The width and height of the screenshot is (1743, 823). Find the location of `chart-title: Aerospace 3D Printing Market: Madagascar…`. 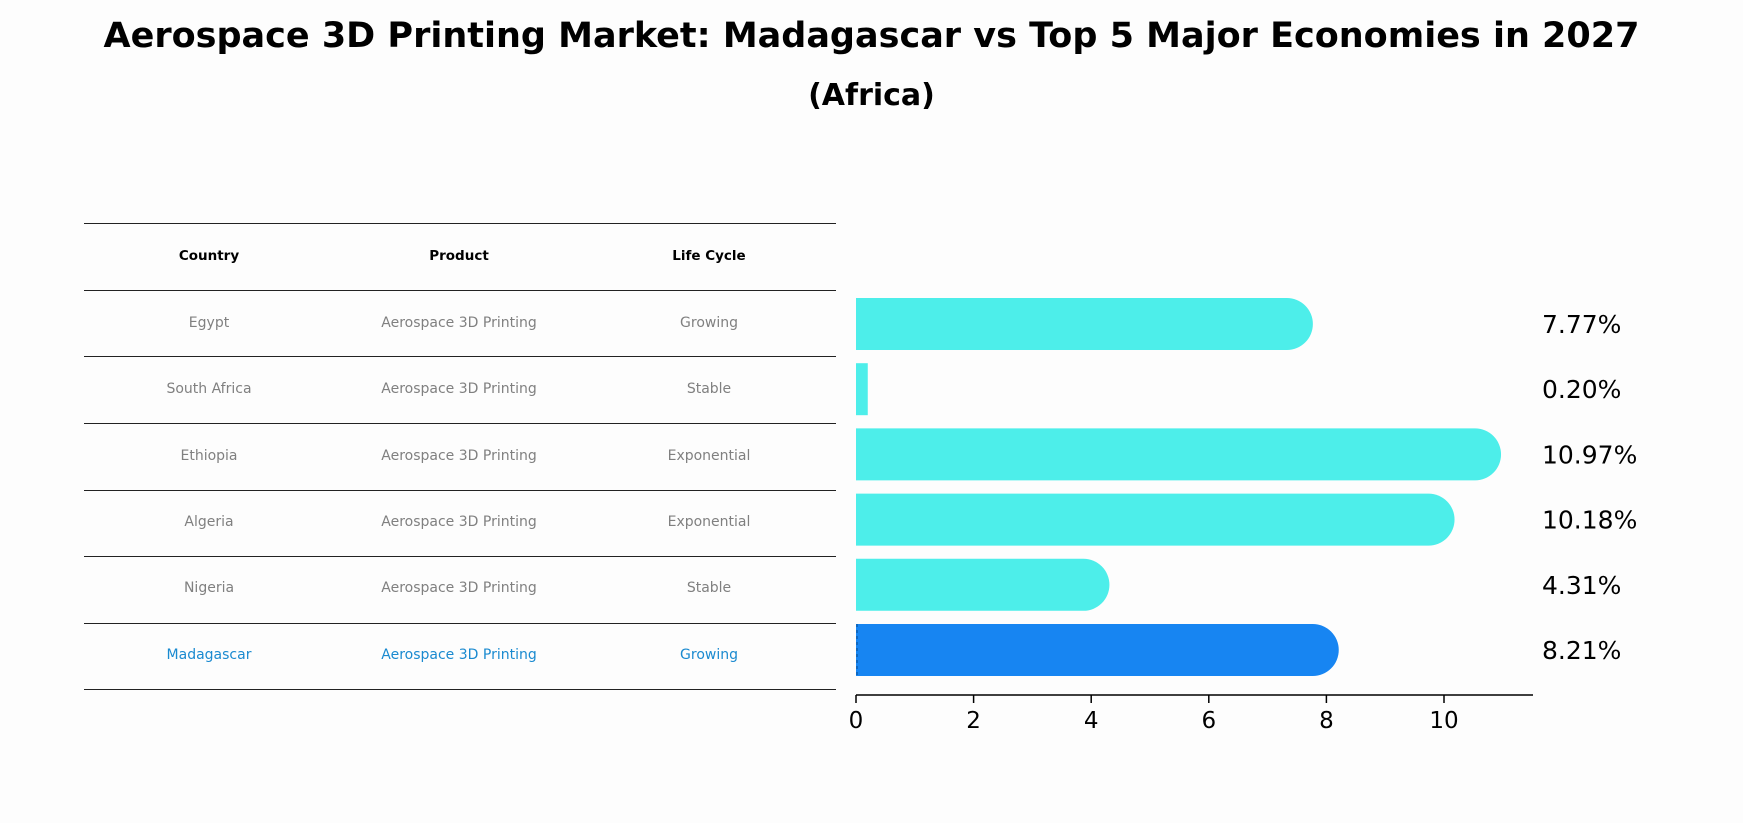

chart-title: Aerospace 3D Printing Market: Madagascar… is located at coordinates (871, 36).